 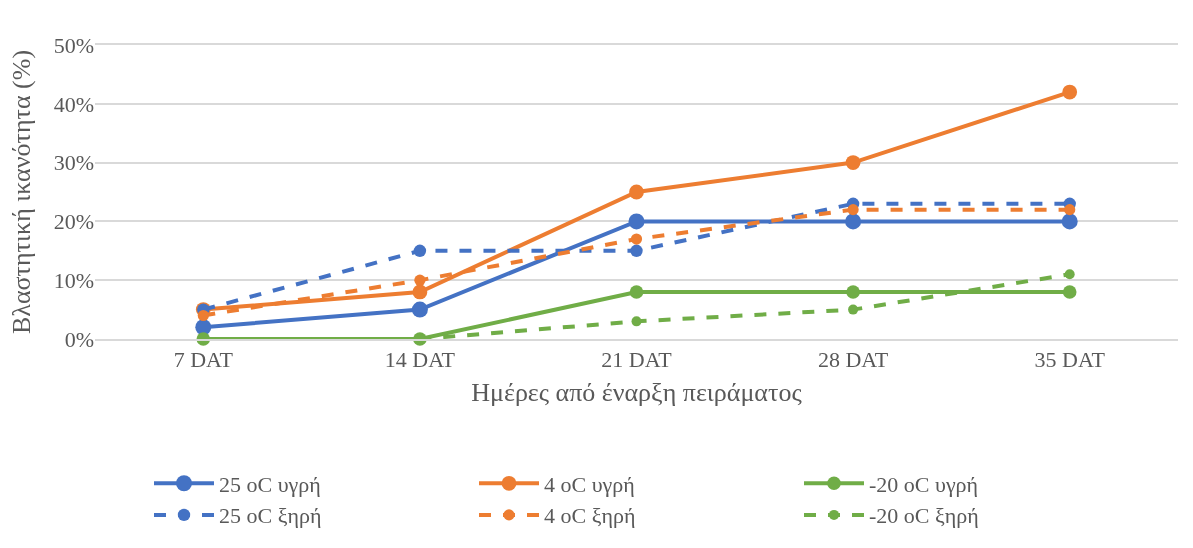 What do you see at coordinates (420, 360) in the screenshot?
I see `x-tick-label: 14 DAT` at bounding box center [420, 360].